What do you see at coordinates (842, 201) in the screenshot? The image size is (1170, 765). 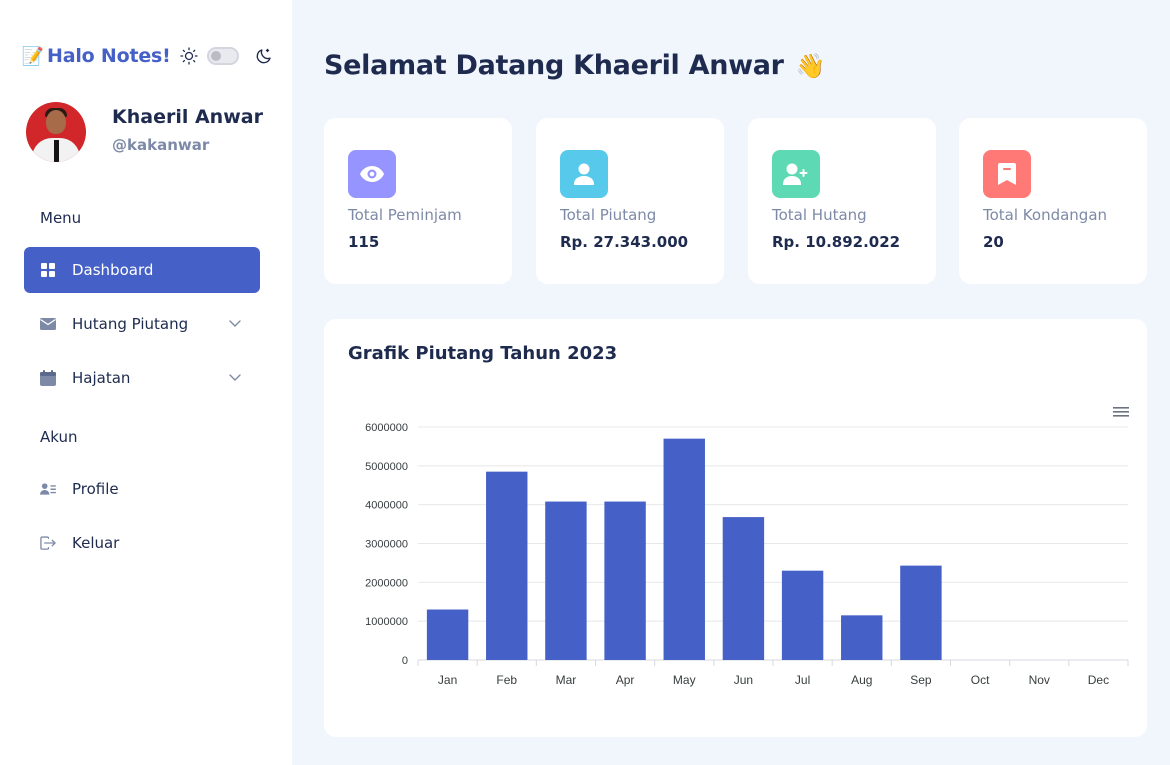 I see `stat-card-hutang: Total Hutang Rp. 10.892.022` at bounding box center [842, 201].